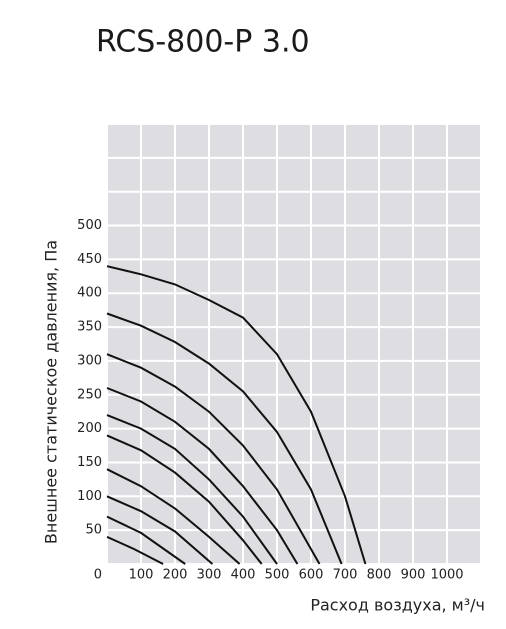 The width and height of the screenshot is (506, 629). Describe the element at coordinates (141, 575) in the screenshot. I see `x-tick-label: 100` at that location.